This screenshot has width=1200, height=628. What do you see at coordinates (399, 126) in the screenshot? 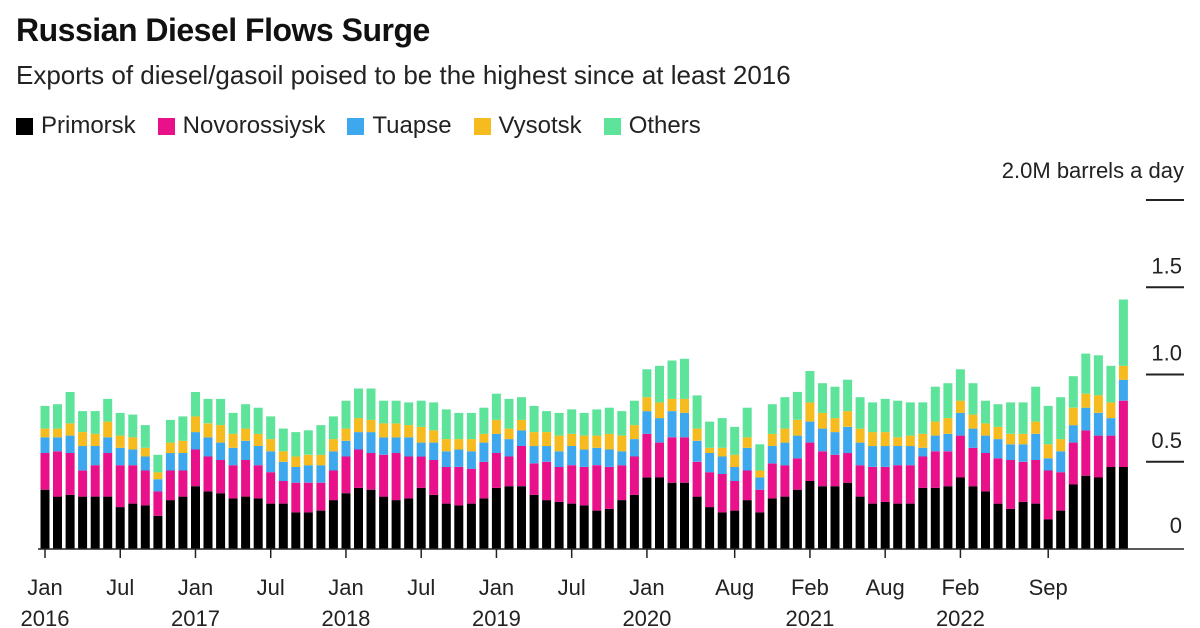
I see `legend-item-tuapse: Tuapse` at bounding box center [399, 126].